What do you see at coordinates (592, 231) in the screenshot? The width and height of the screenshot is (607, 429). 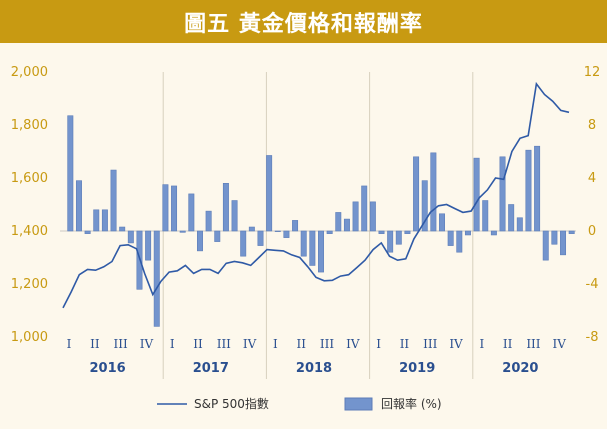 I see `right-tick-label: 0` at bounding box center [592, 231].